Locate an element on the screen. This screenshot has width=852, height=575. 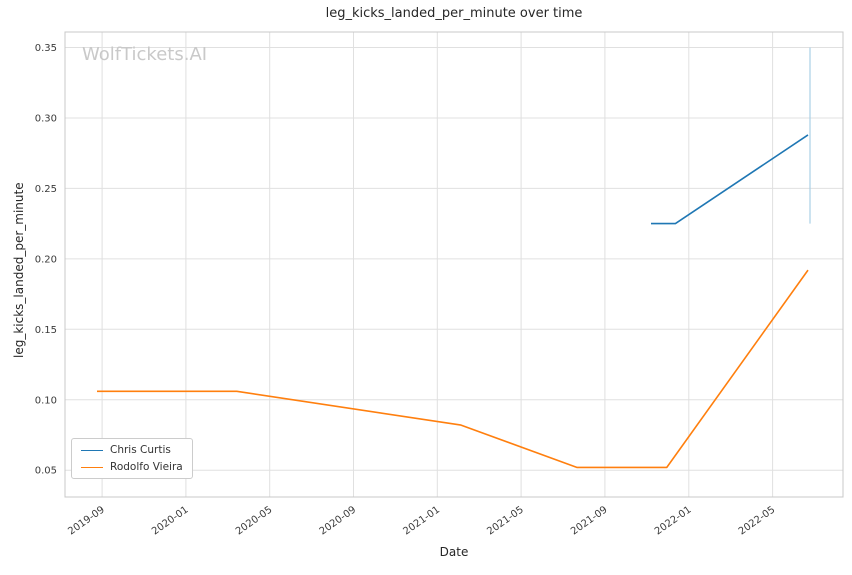
legend-entry: Chris Curtis is located at coordinates (132, 450).